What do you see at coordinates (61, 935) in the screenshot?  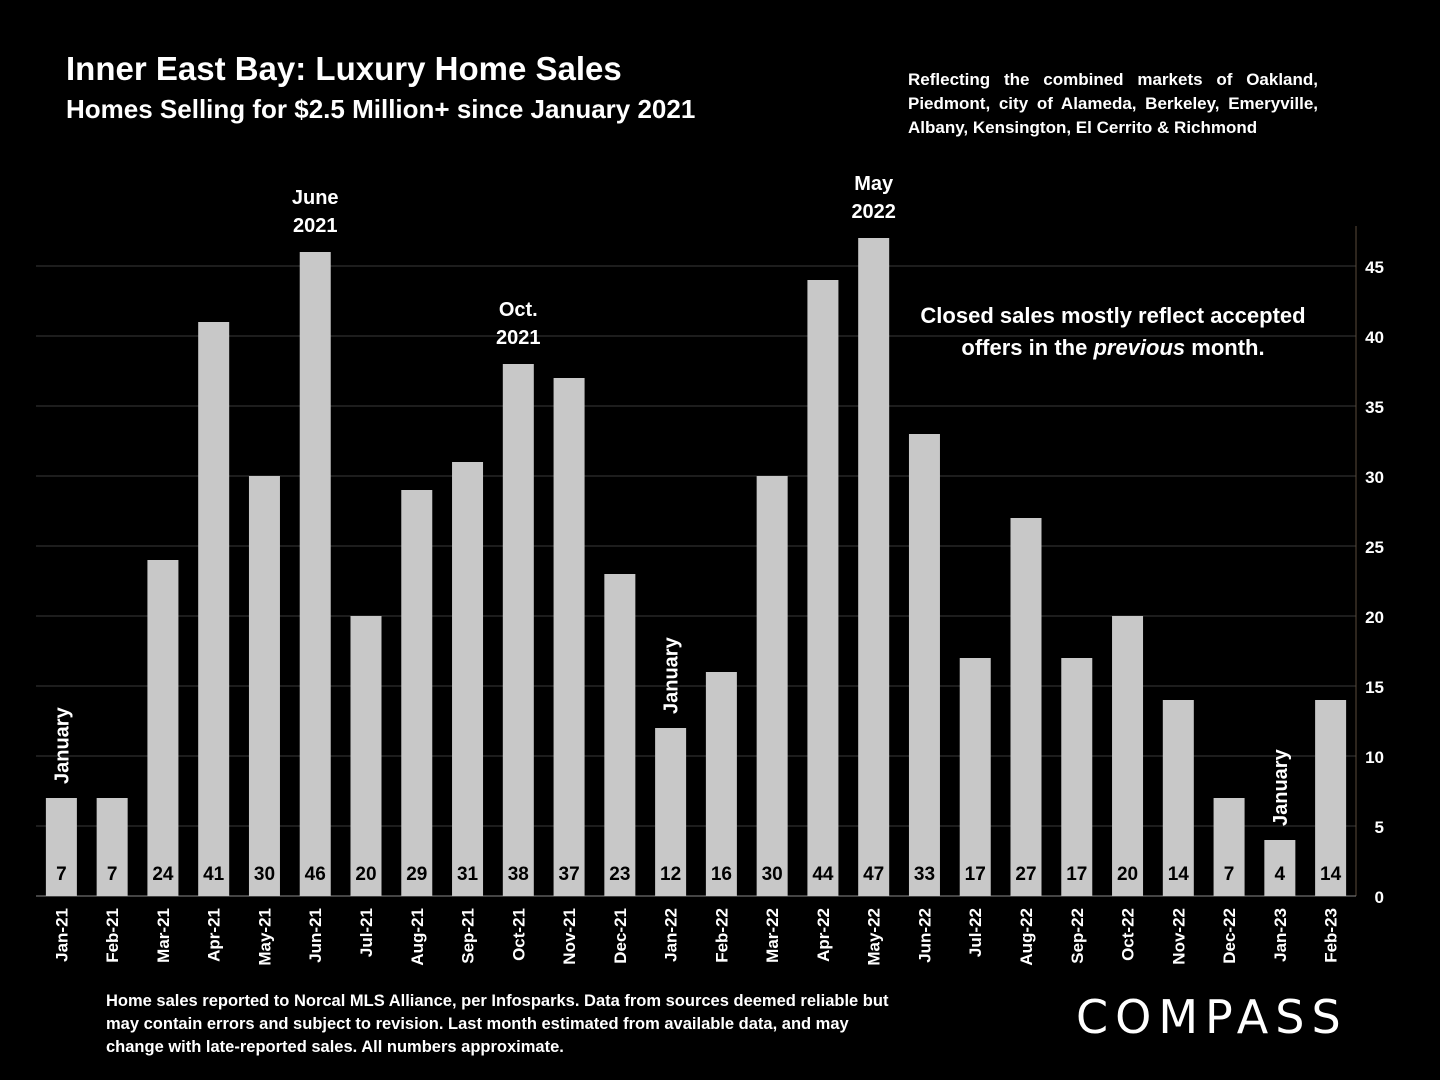 I see `x-tick-label-Jan-21: Jan-21` at bounding box center [61, 935].